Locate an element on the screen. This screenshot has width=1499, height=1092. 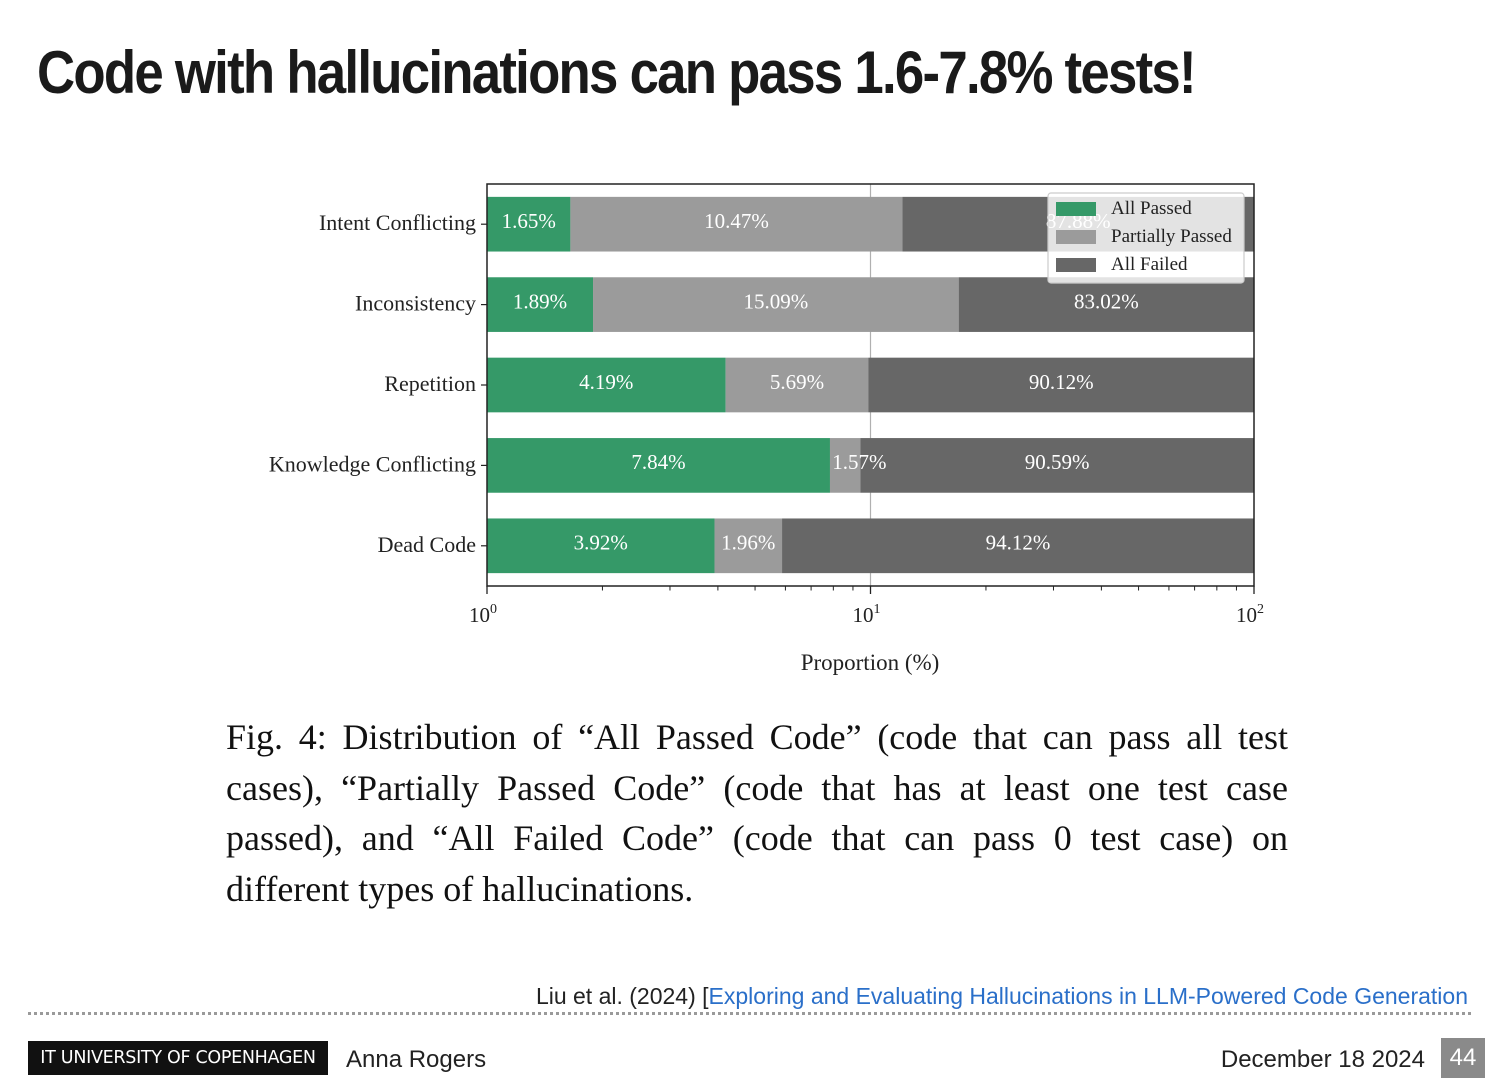
bar-inconsistency-all-failed is located at coordinates (1106, 304).